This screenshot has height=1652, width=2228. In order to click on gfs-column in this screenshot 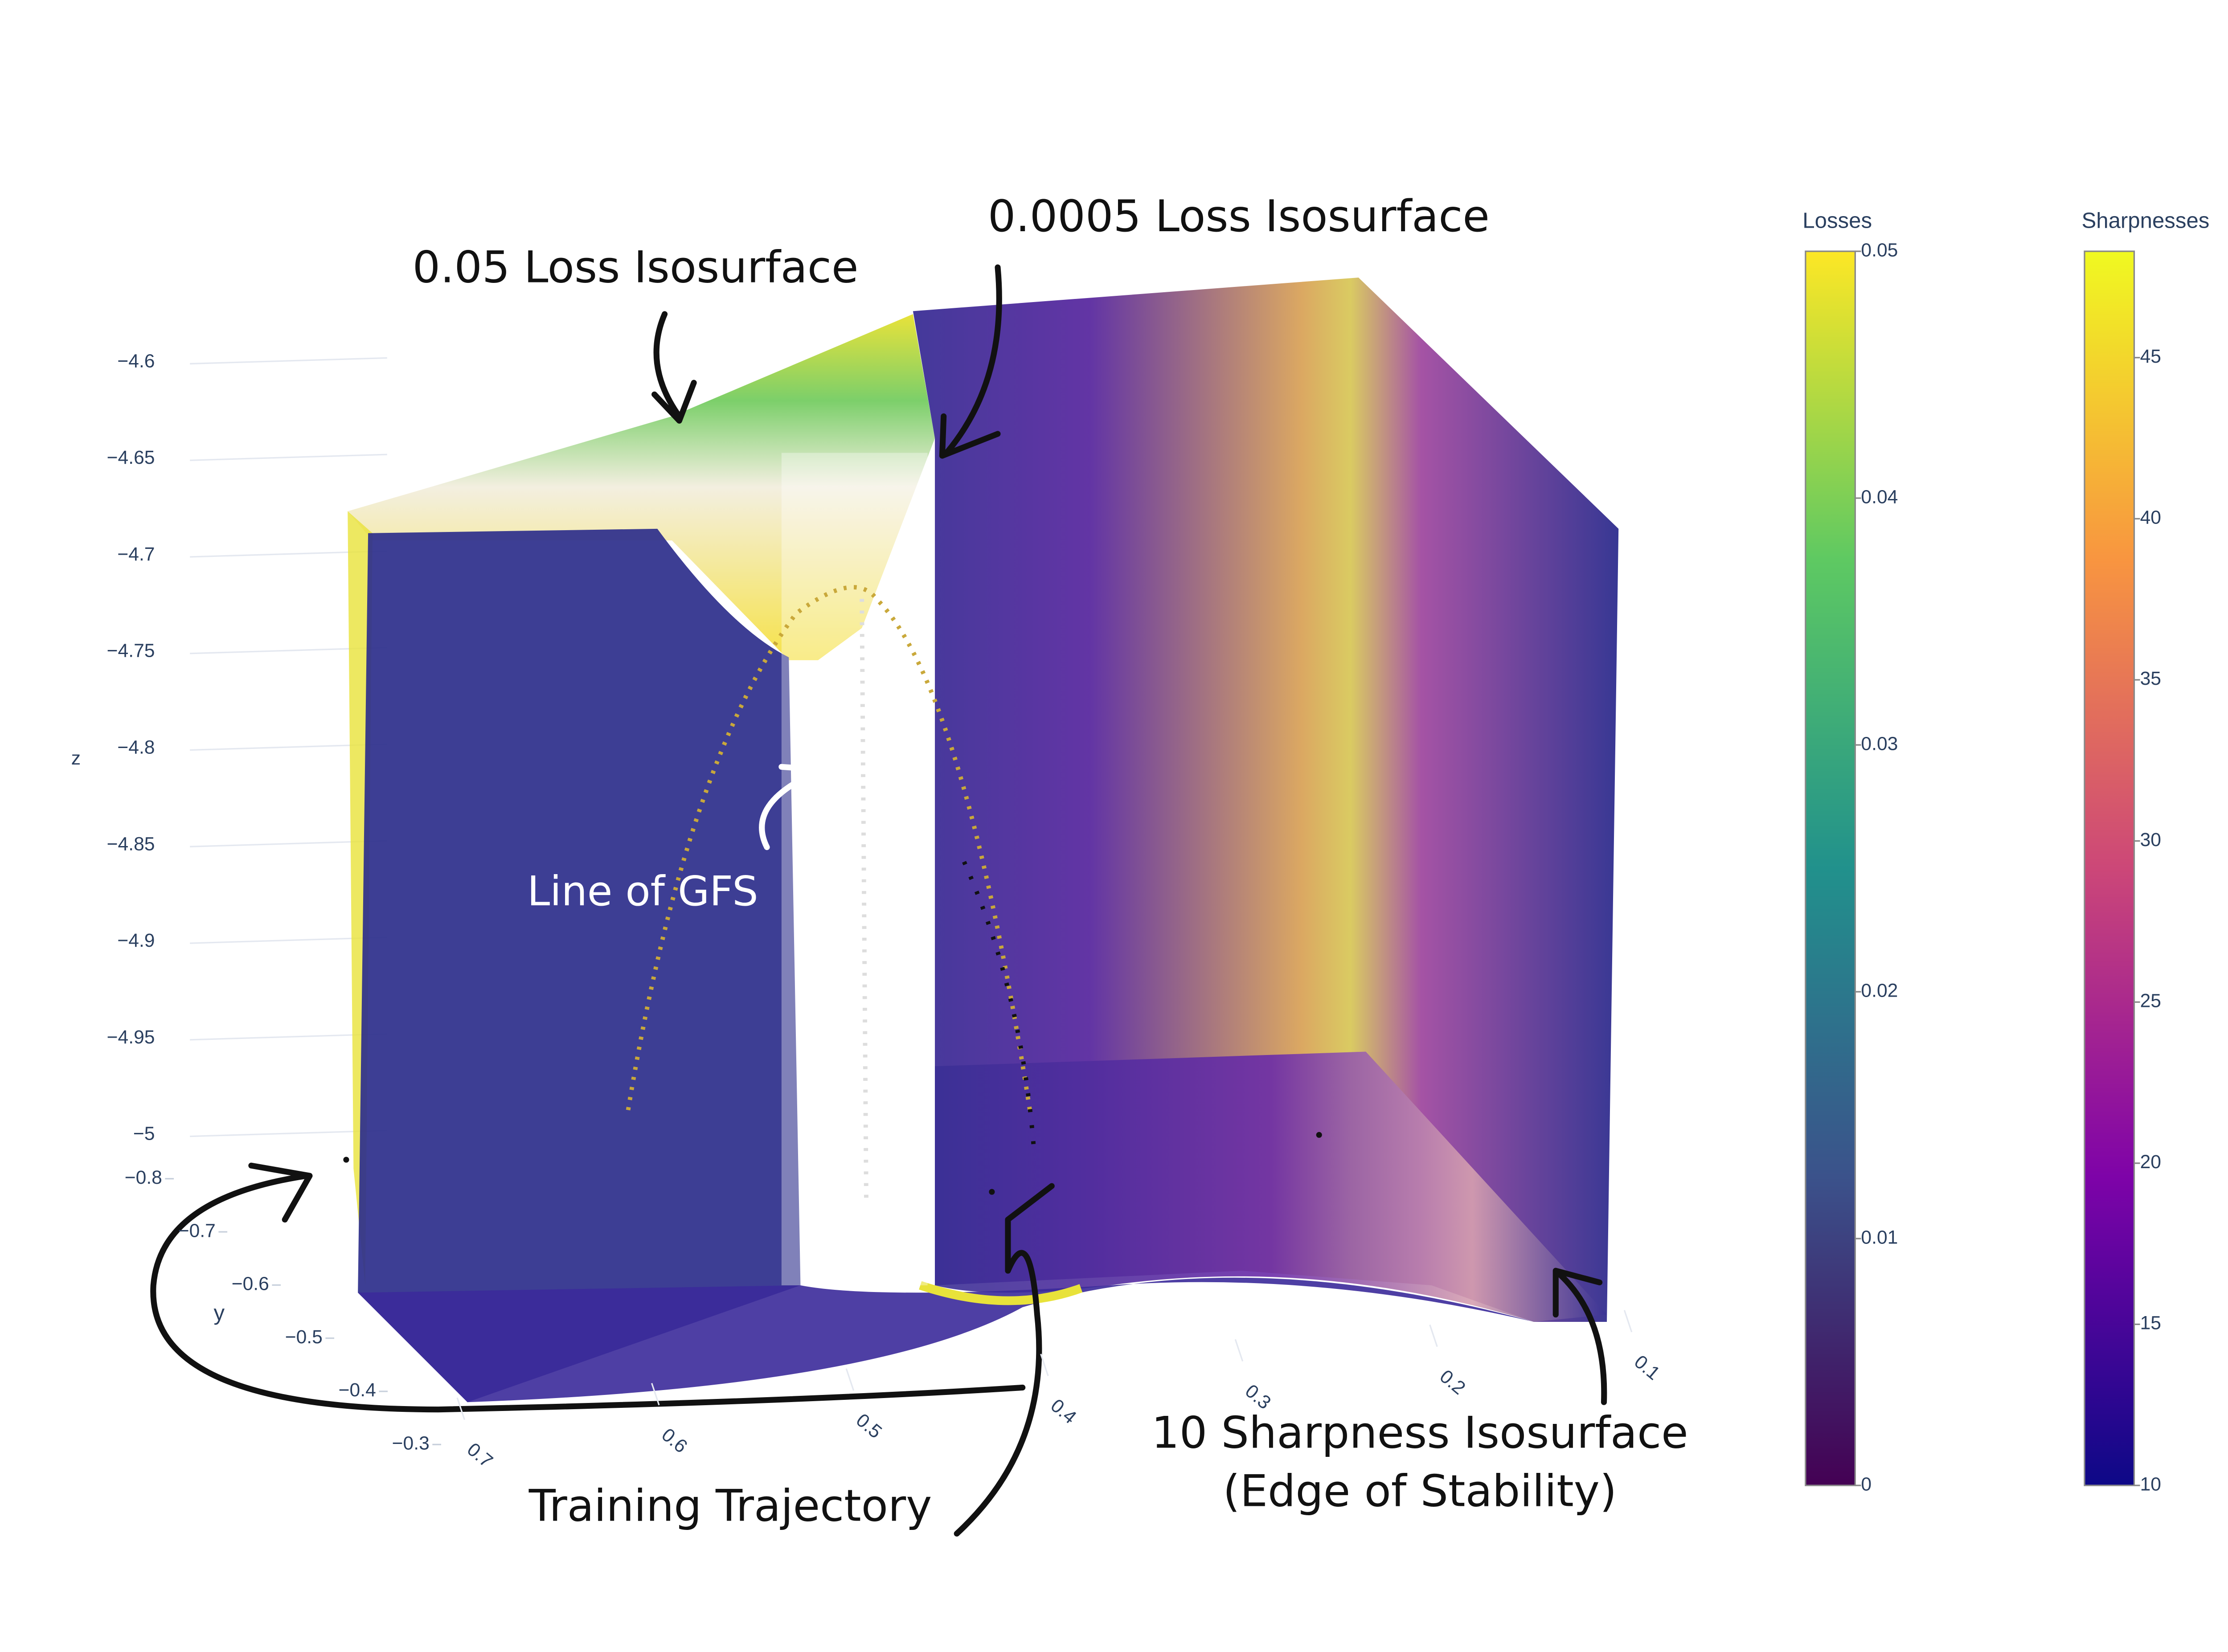, I will do `click(854, 869)`.